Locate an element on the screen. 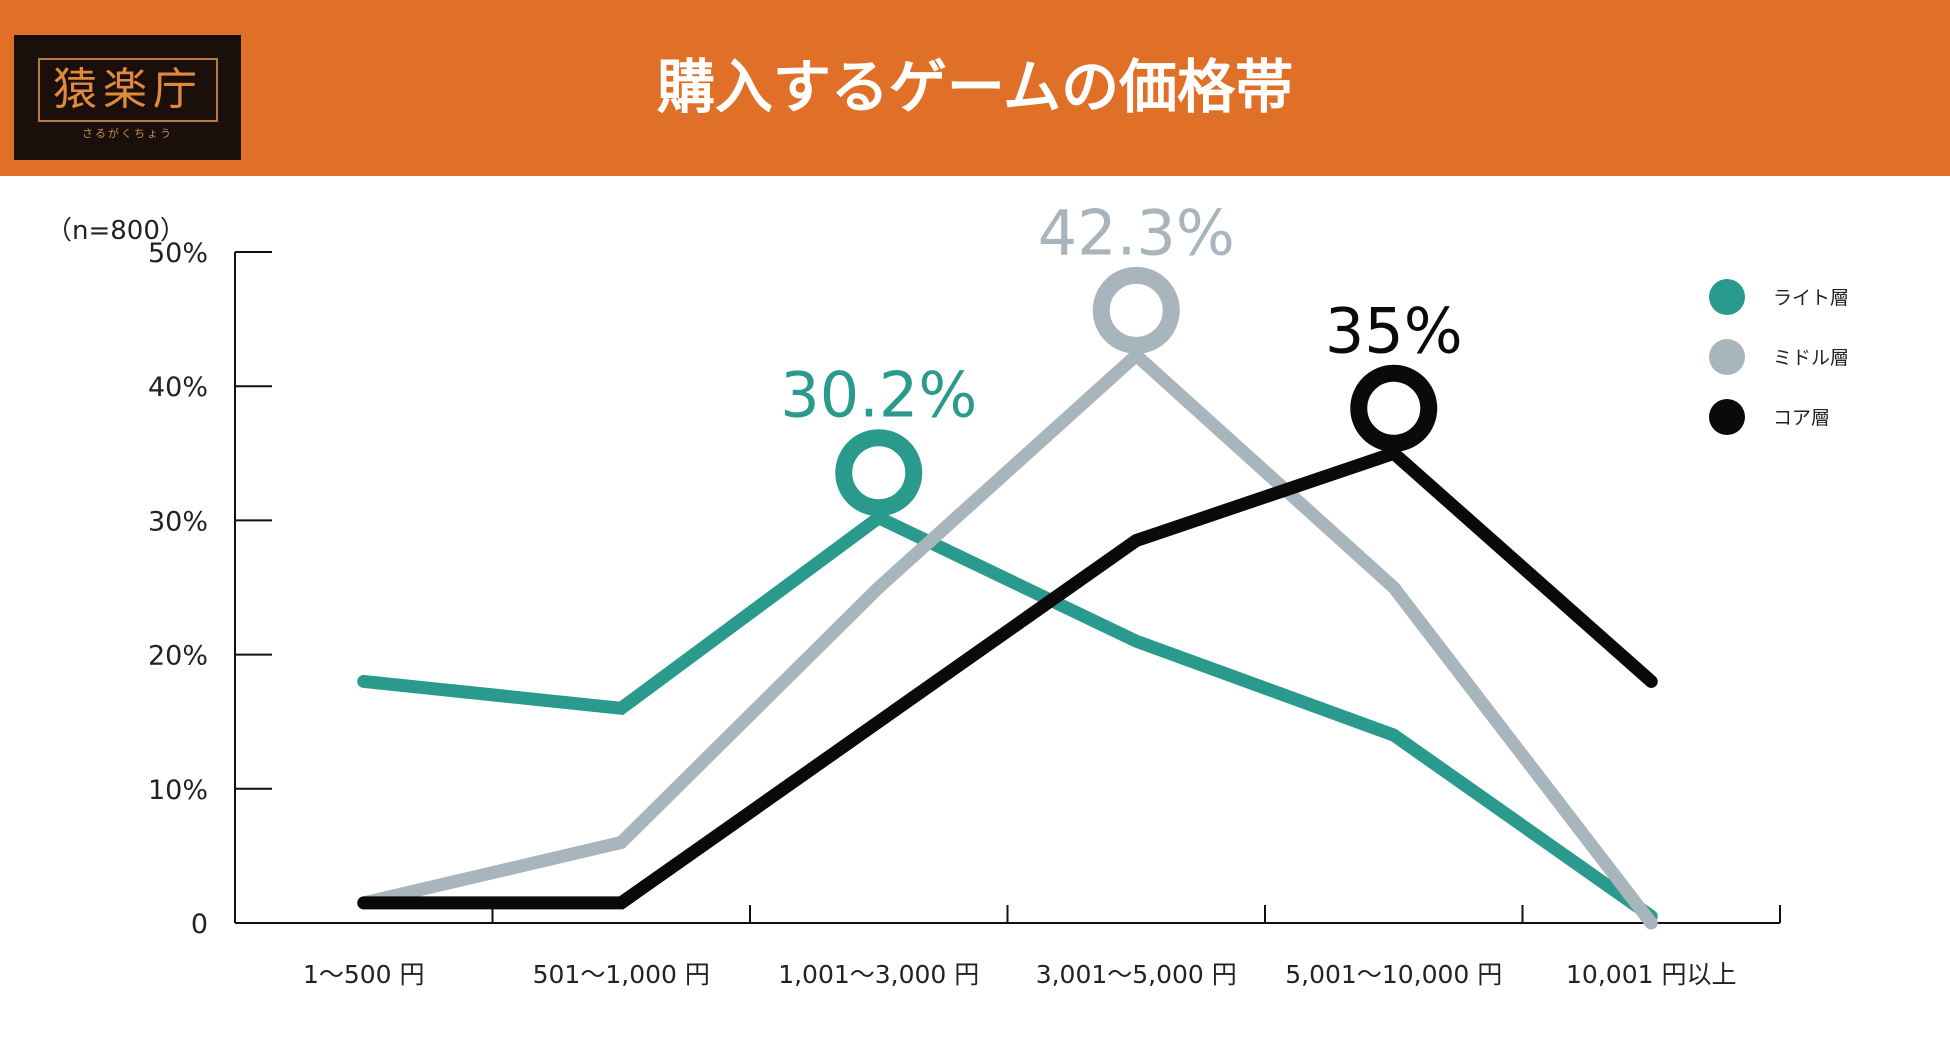  logo-subtext: さるがくちょう is located at coordinates (127, 133).